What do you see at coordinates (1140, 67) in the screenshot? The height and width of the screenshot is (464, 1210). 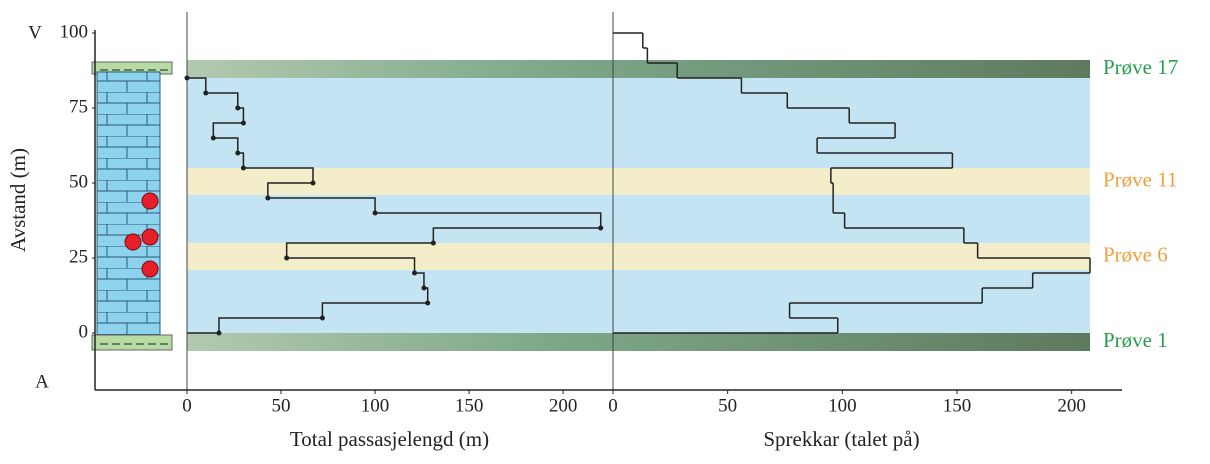 I see `band-label: Prøve 17` at bounding box center [1140, 67].